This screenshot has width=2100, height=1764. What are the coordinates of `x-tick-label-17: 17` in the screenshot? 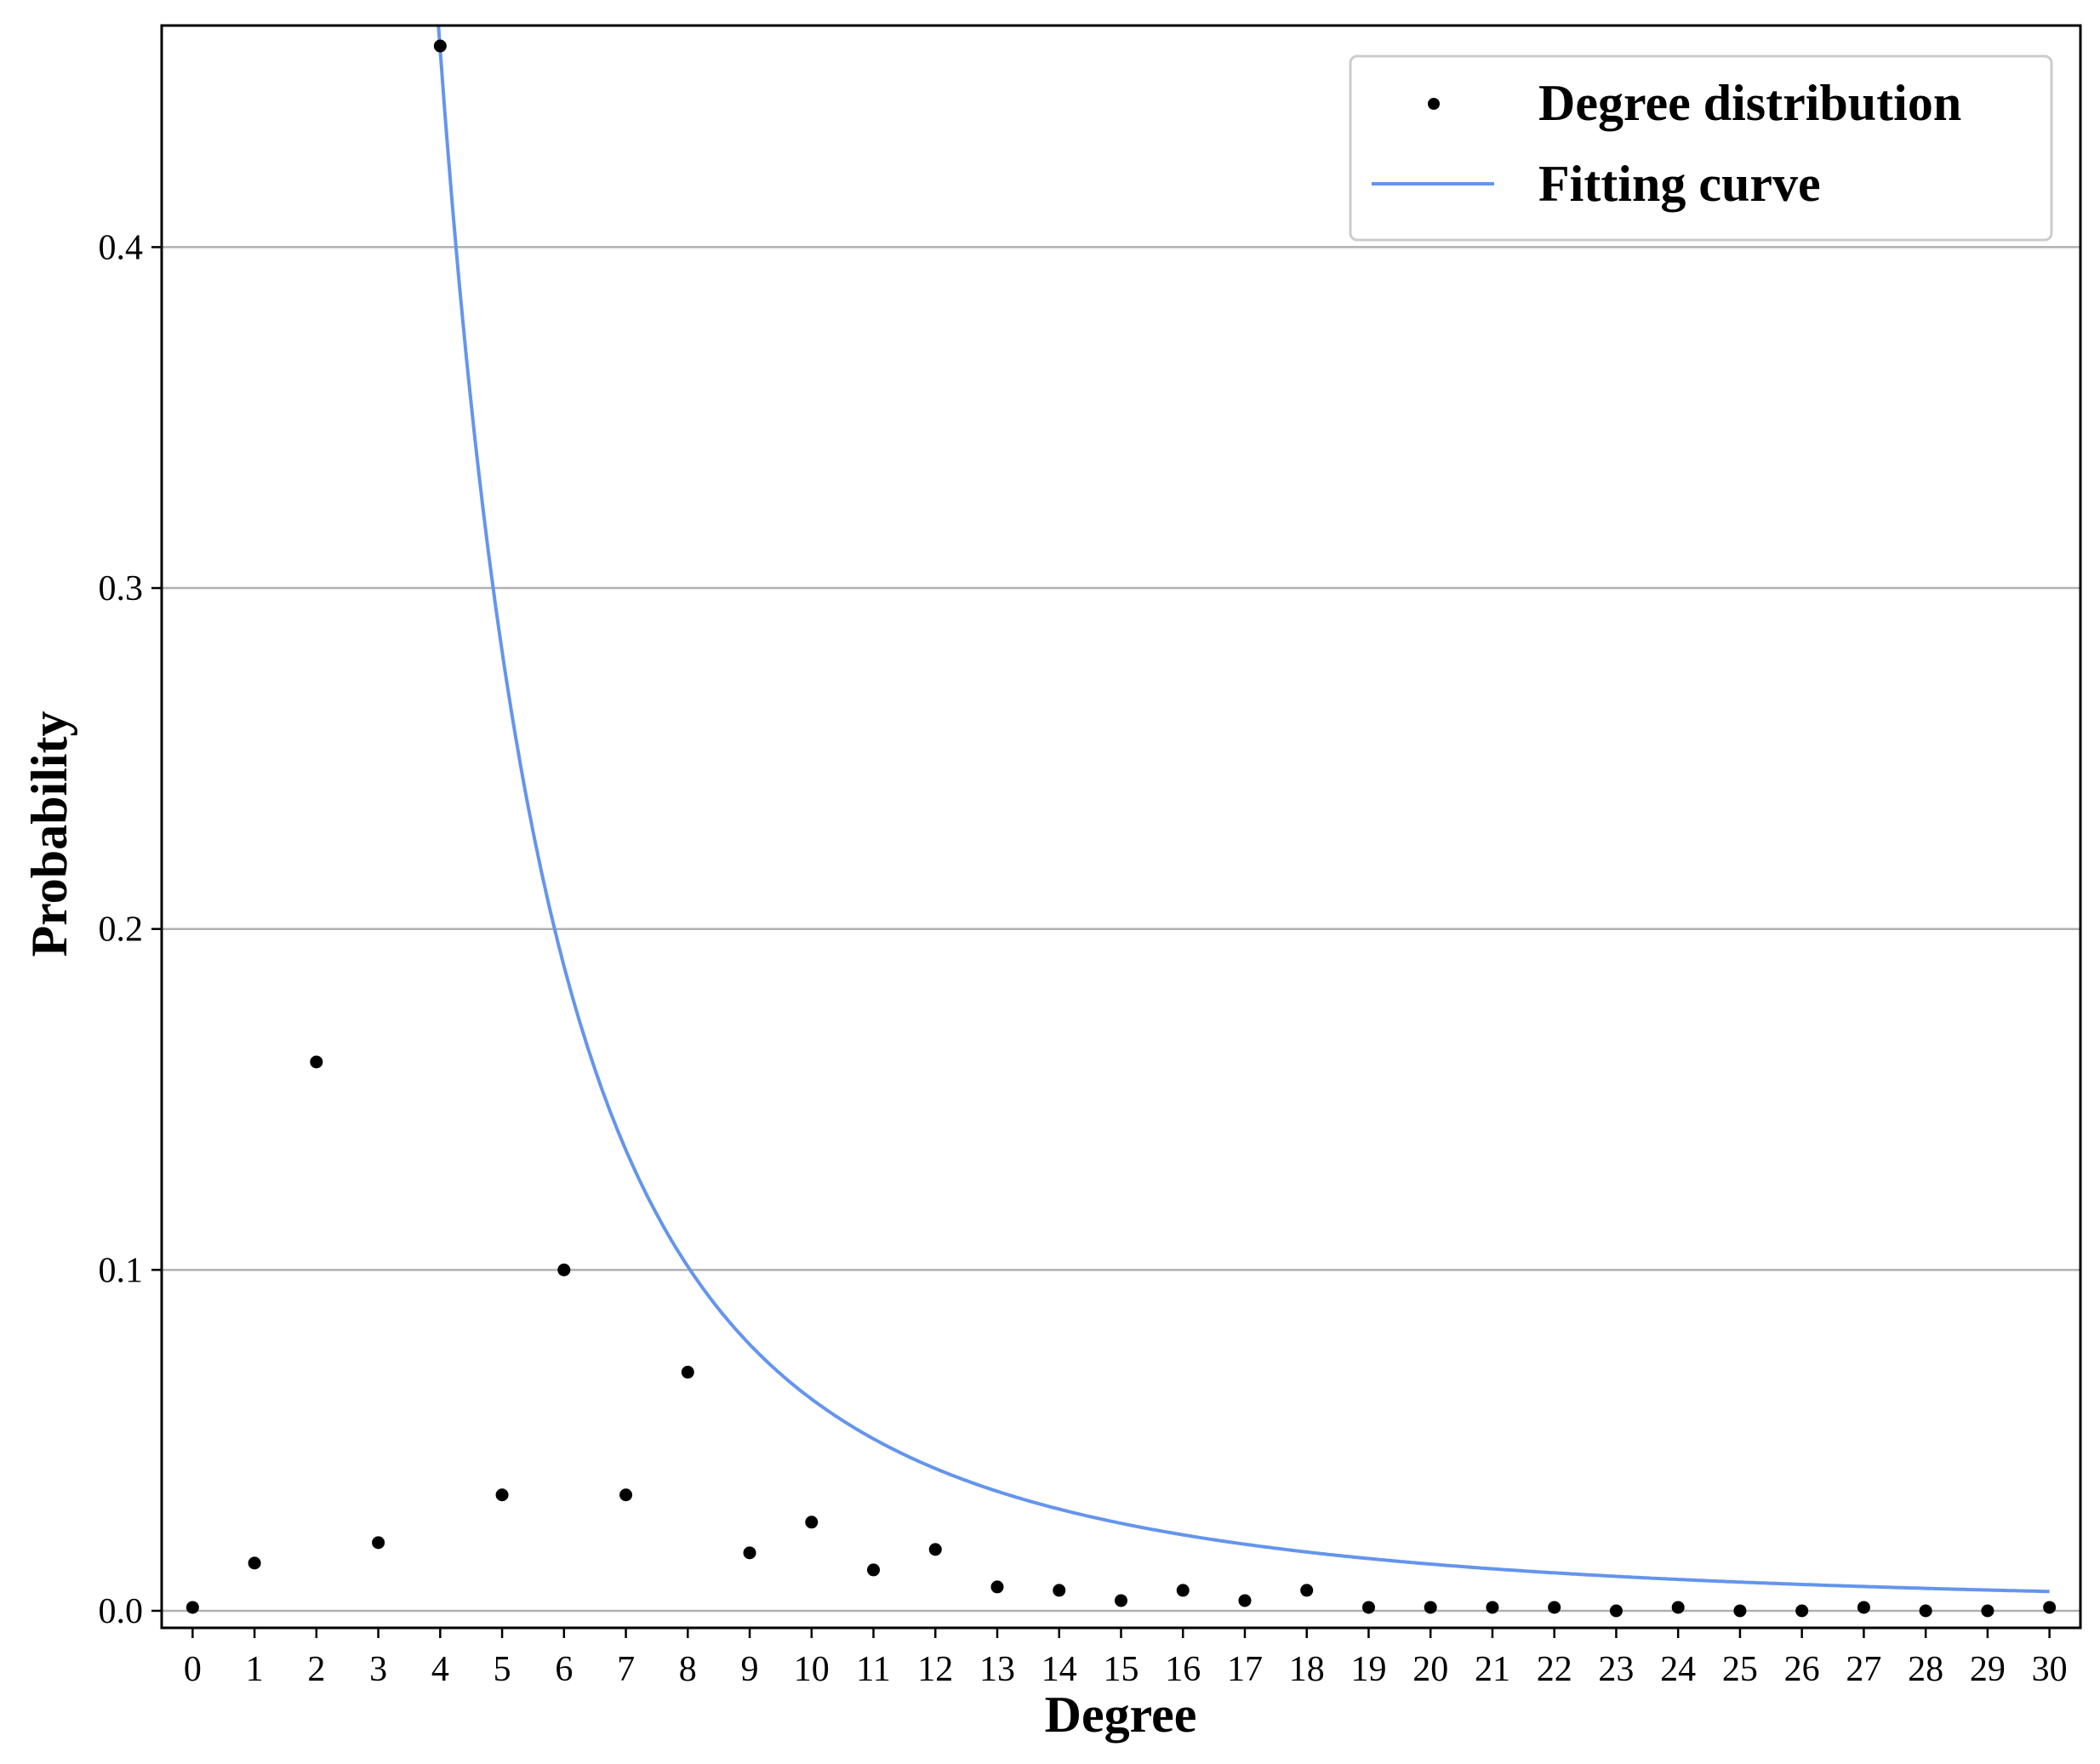 It's located at (1245, 1669).